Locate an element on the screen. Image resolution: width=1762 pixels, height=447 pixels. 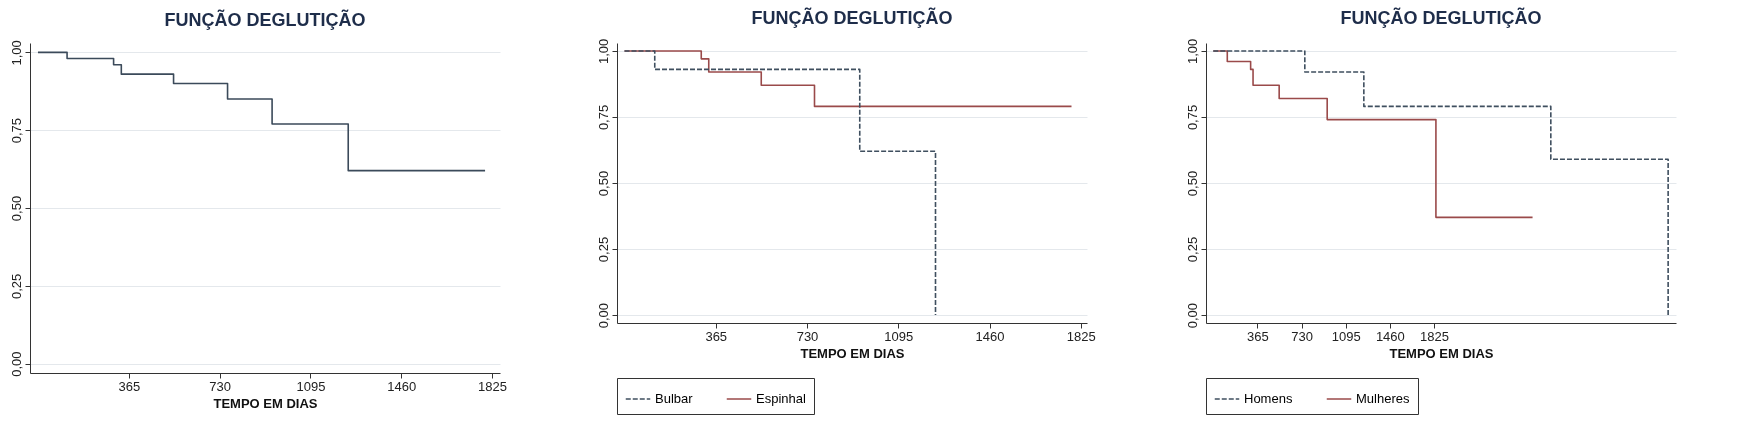
legend-label: Homens is located at coordinates (1268, 398).